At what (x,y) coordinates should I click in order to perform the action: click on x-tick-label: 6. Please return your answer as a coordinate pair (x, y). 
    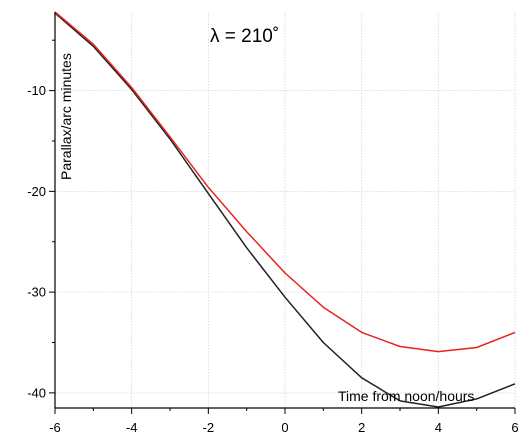
    Looking at the image, I should click on (514, 427).